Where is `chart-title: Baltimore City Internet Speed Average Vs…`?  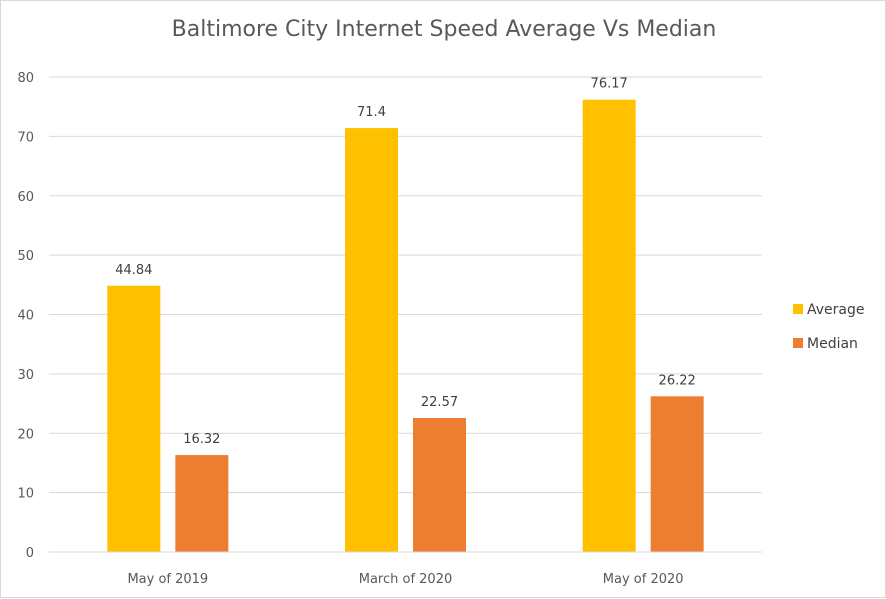 chart-title: Baltimore City Internet Speed Average Vs… is located at coordinates (444, 29).